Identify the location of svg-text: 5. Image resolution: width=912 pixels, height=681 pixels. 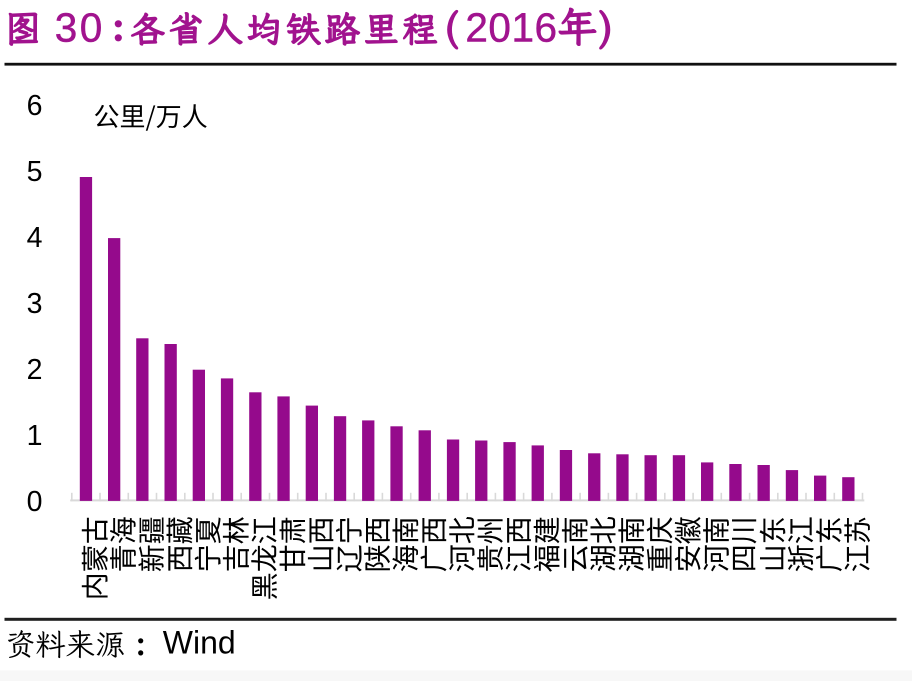
(35, 172).